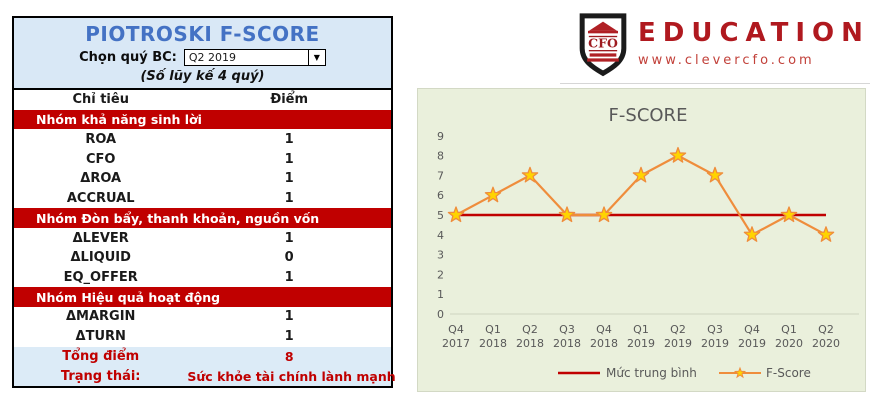 The height and width of the screenshot is (409, 870). Describe the element at coordinates (202, 139) in the screenshot. I see `table-row: ROA 1` at that location.